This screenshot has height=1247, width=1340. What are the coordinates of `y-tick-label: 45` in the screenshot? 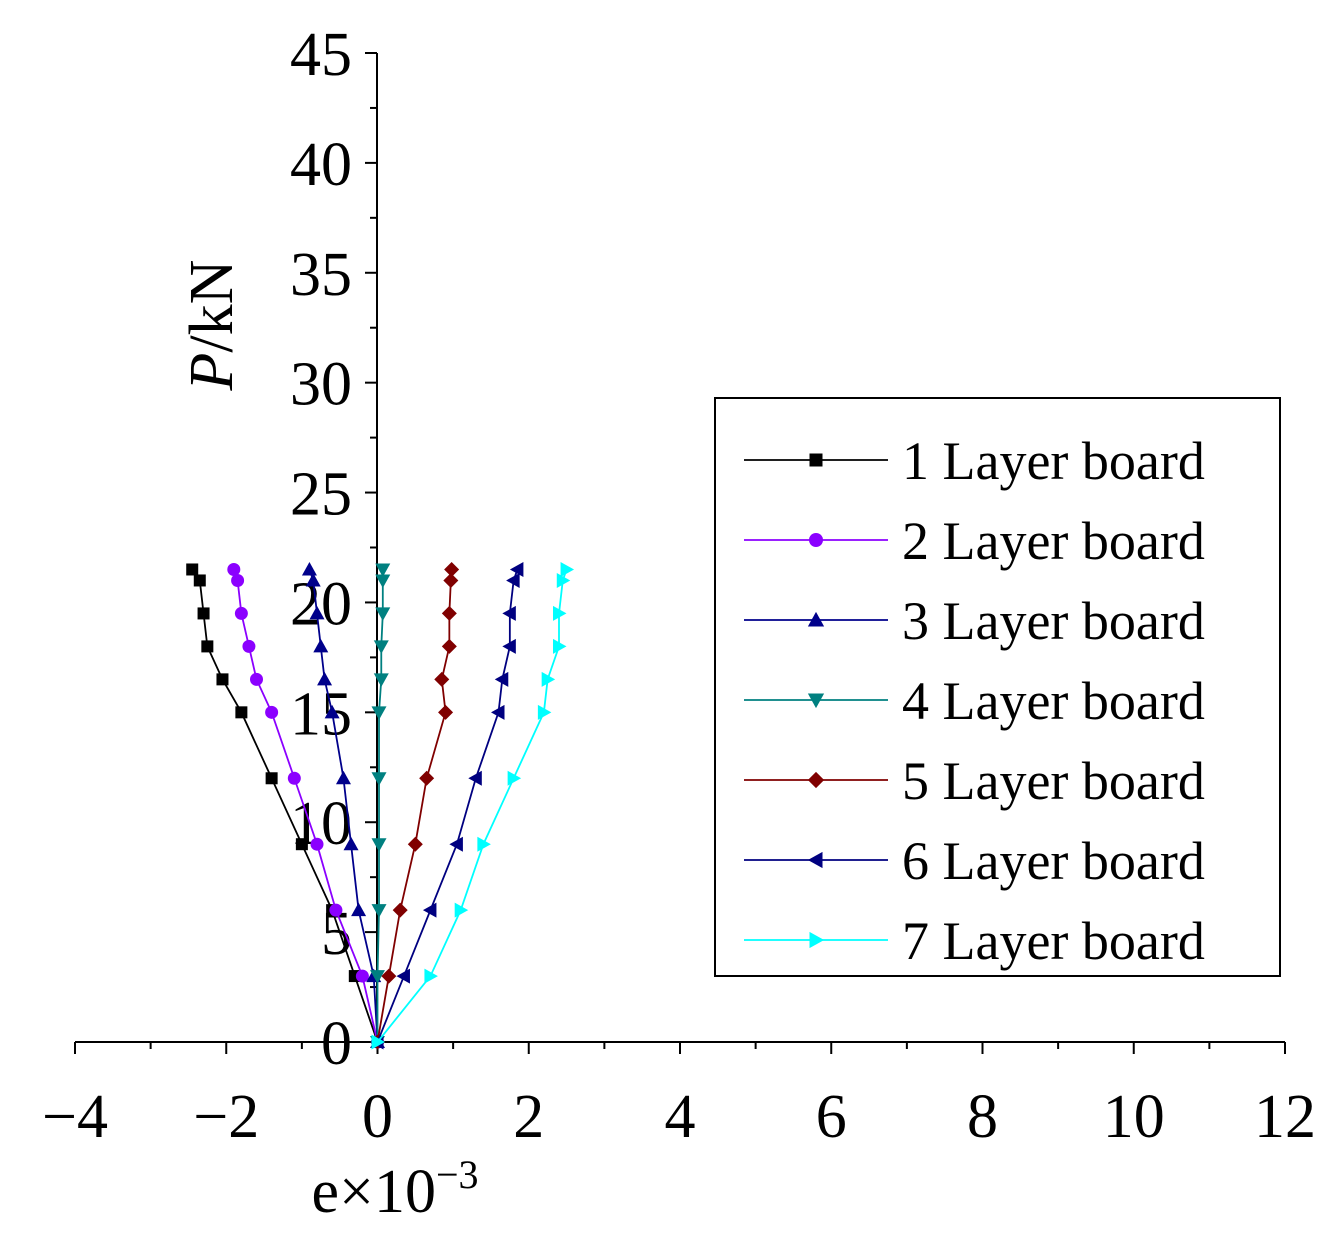 It's located at (321, 55).